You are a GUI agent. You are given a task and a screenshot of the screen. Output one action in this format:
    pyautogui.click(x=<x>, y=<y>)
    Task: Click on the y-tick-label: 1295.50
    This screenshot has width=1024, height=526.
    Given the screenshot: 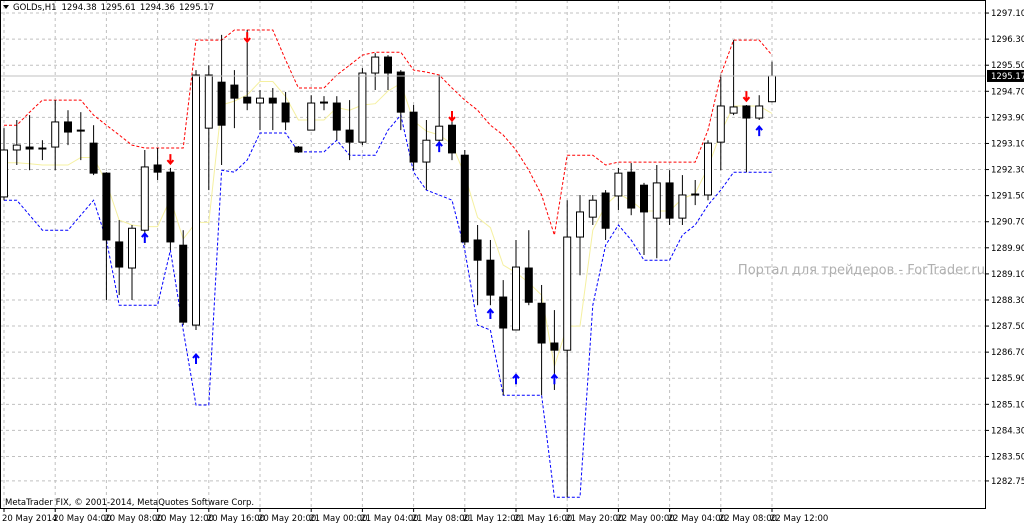 What is the action you would take?
    pyautogui.click(x=1007, y=66)
    